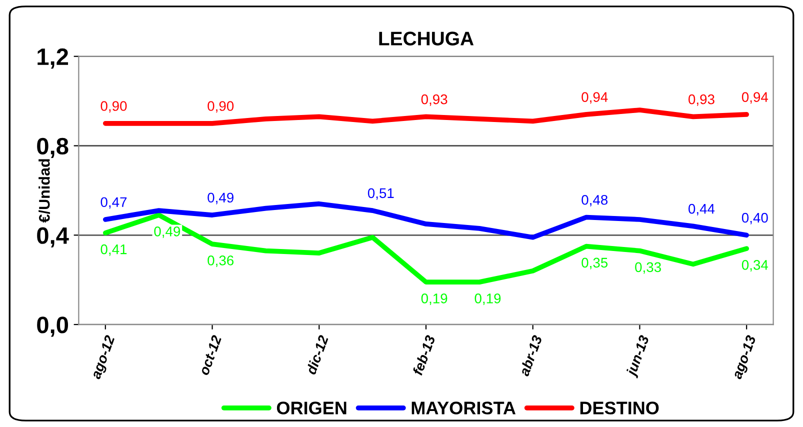  Describe the element at coordinates (530, 355) in the screenshot. I see `x-tick-label: abr-13` at that location.